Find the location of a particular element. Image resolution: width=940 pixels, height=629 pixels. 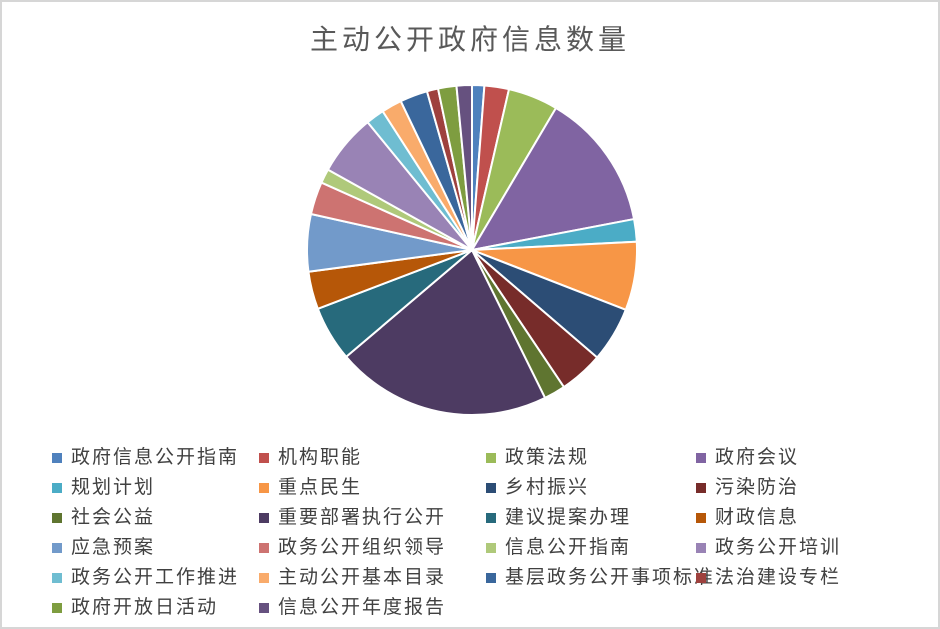

legend-label: 乡村振兴 is located at coordinates (547, 487).